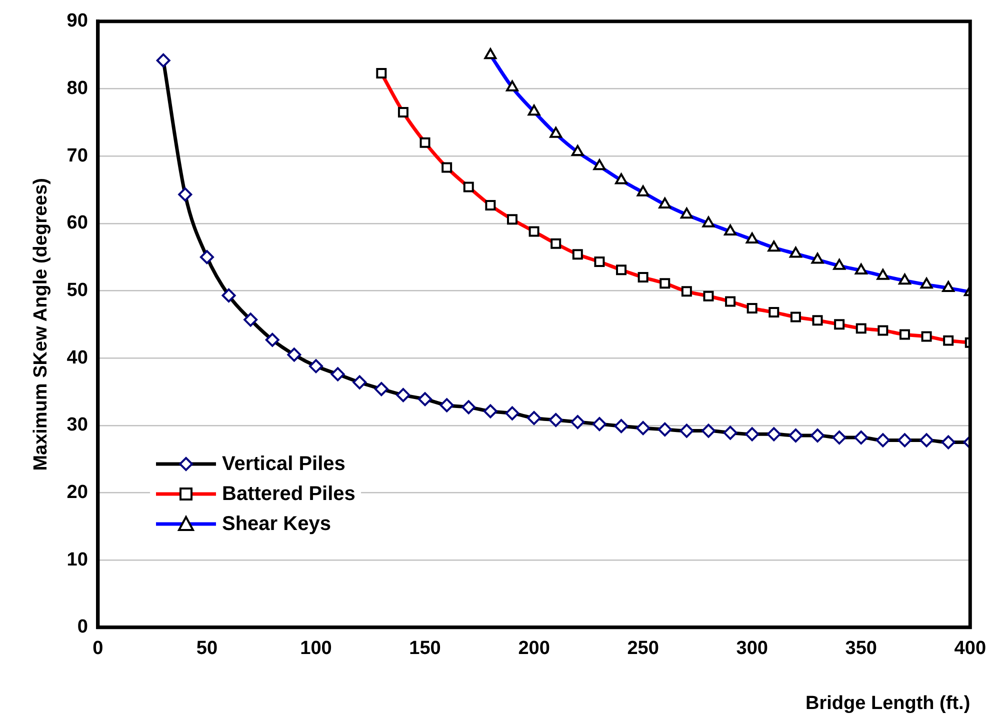 The height and width of the screenshot is (723, 996). Describe the element at coordinates (82, 627) in the screenshot. I see `y-tick-label: 0` at that location.